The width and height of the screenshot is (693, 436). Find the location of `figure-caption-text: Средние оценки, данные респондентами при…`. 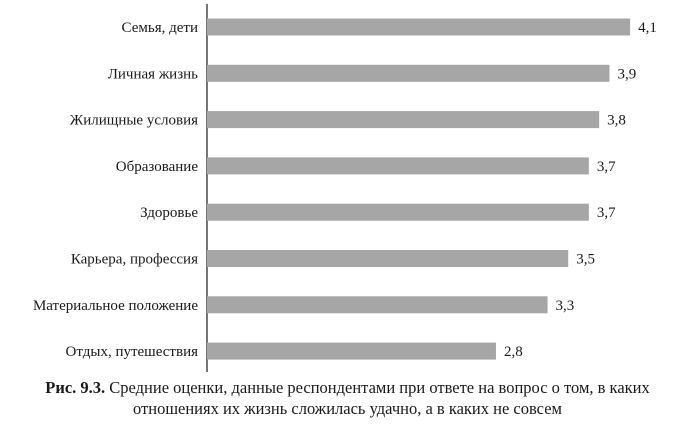

figure-caption-text: Средние оценки, данные респондентами при… is located at coordinates (379, 398).